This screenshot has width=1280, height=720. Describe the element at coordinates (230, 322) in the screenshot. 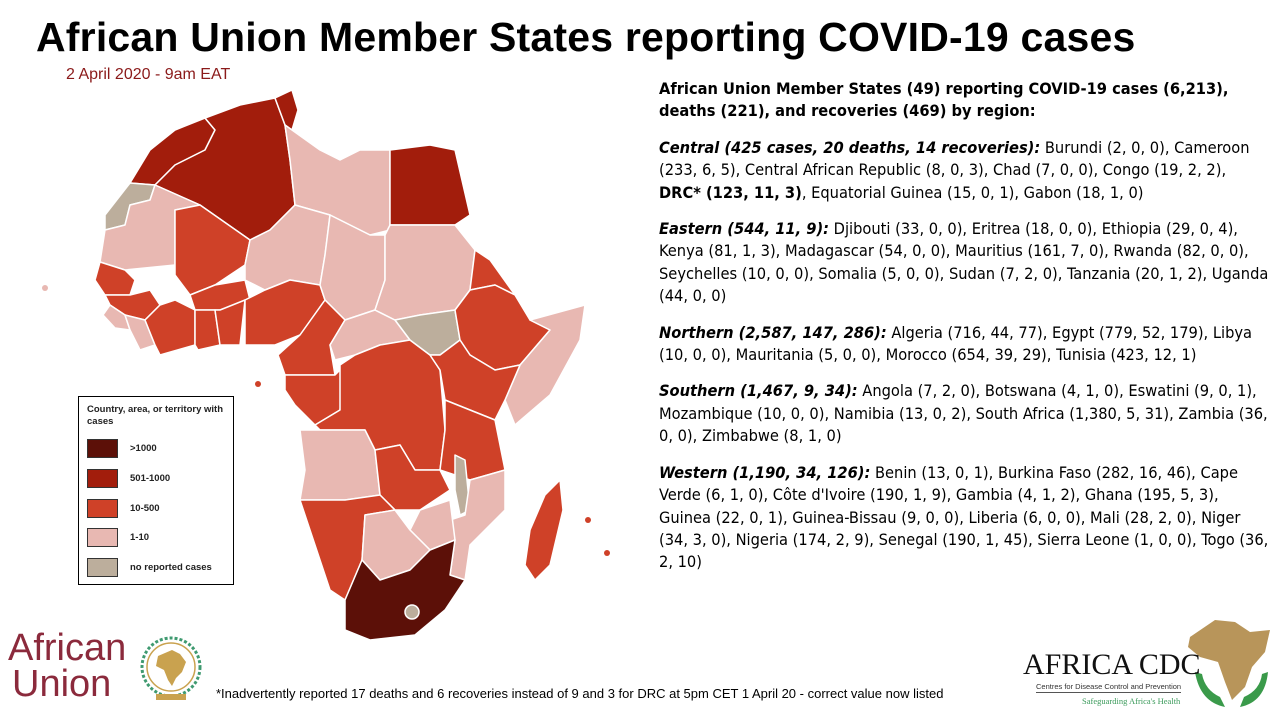

I see `map-togo-benin` at that location.